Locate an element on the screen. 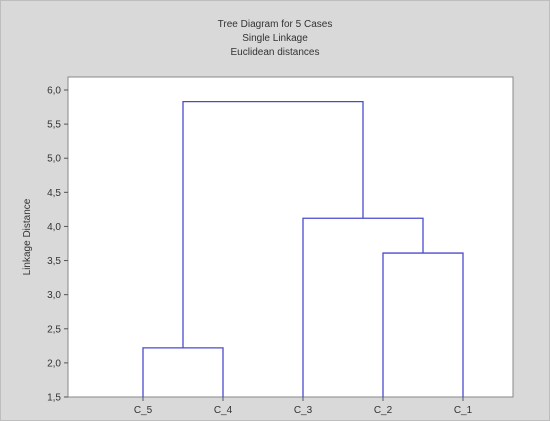 The image size is (550, 421). x-tick-label-c-5: C_5 is located at coordinates (143, 410).